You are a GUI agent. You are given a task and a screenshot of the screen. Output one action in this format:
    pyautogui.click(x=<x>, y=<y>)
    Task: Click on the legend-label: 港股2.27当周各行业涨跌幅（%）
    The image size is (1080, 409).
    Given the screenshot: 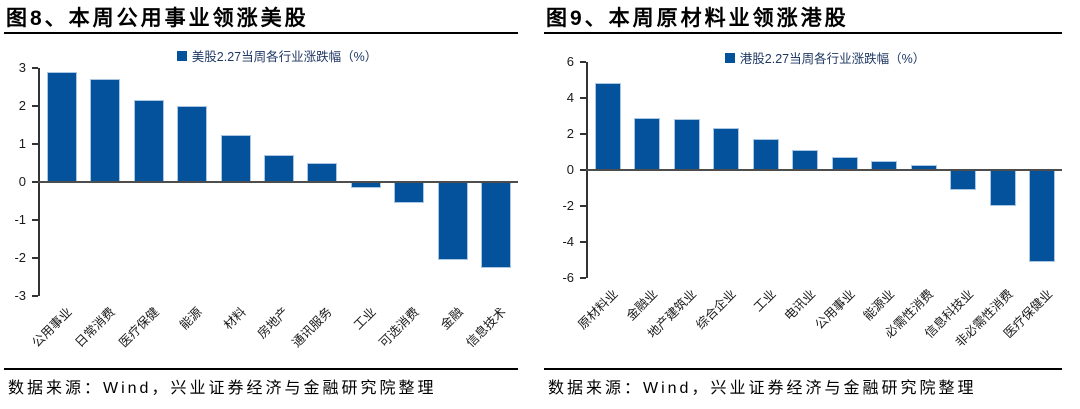 What is the action you would take?
    pyautogui.click(x=832, y=59)
    